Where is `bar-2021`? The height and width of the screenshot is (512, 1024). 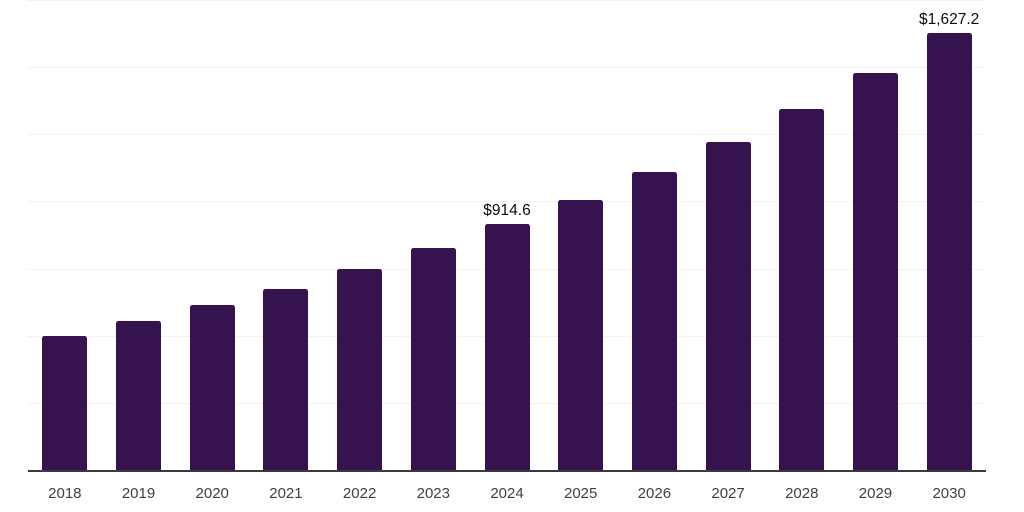 bar-2021 is located at coordinates (286, 379).